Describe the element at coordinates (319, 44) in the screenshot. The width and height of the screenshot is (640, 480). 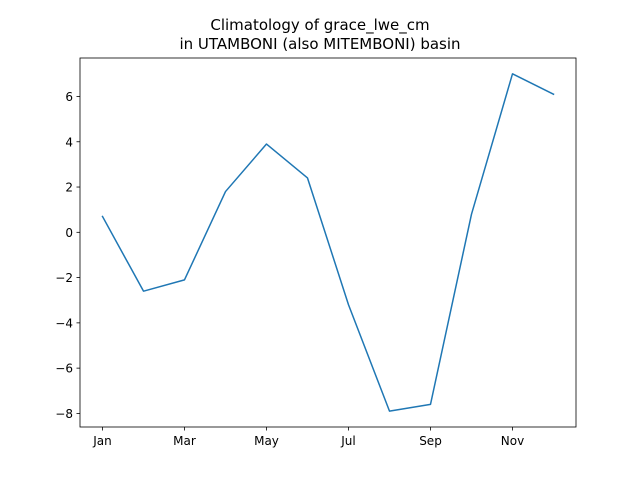
I see `chart-title-line2: in UTAMBONI (also MITEMBONI) basin` at that location.